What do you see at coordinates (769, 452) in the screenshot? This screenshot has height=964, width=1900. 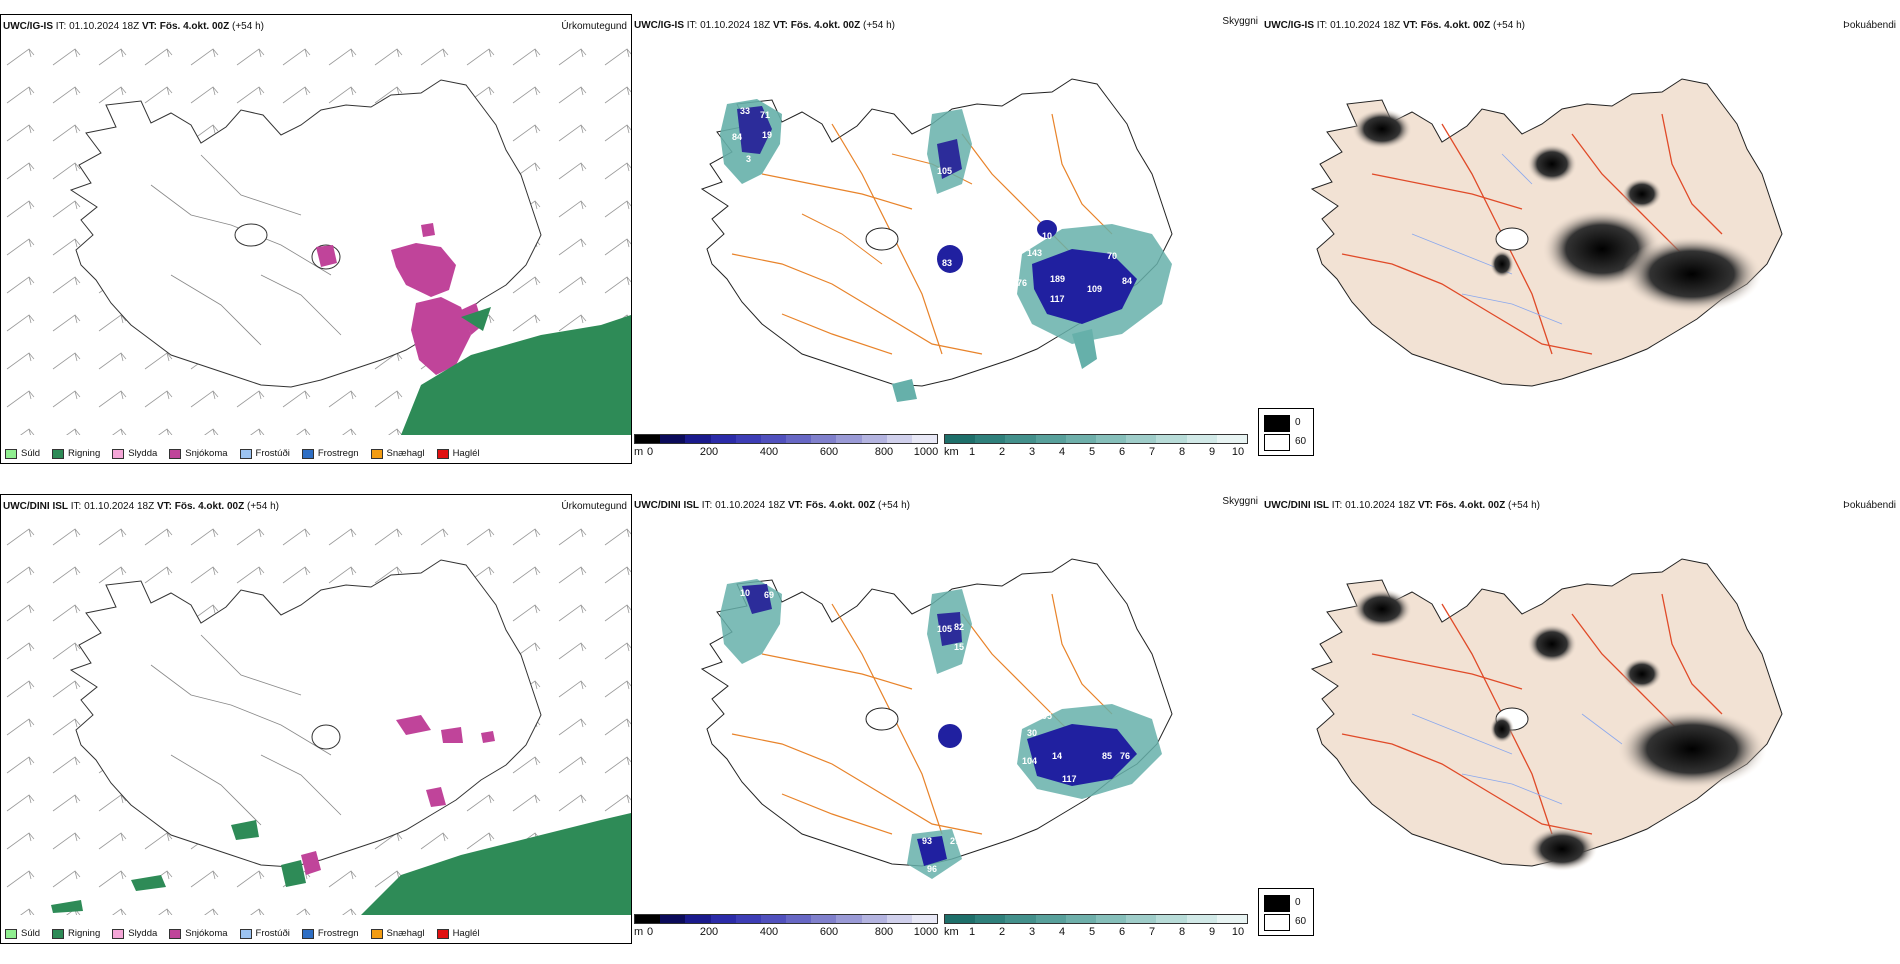 I see `height-tick: 400` at bounding box center [769, 452].